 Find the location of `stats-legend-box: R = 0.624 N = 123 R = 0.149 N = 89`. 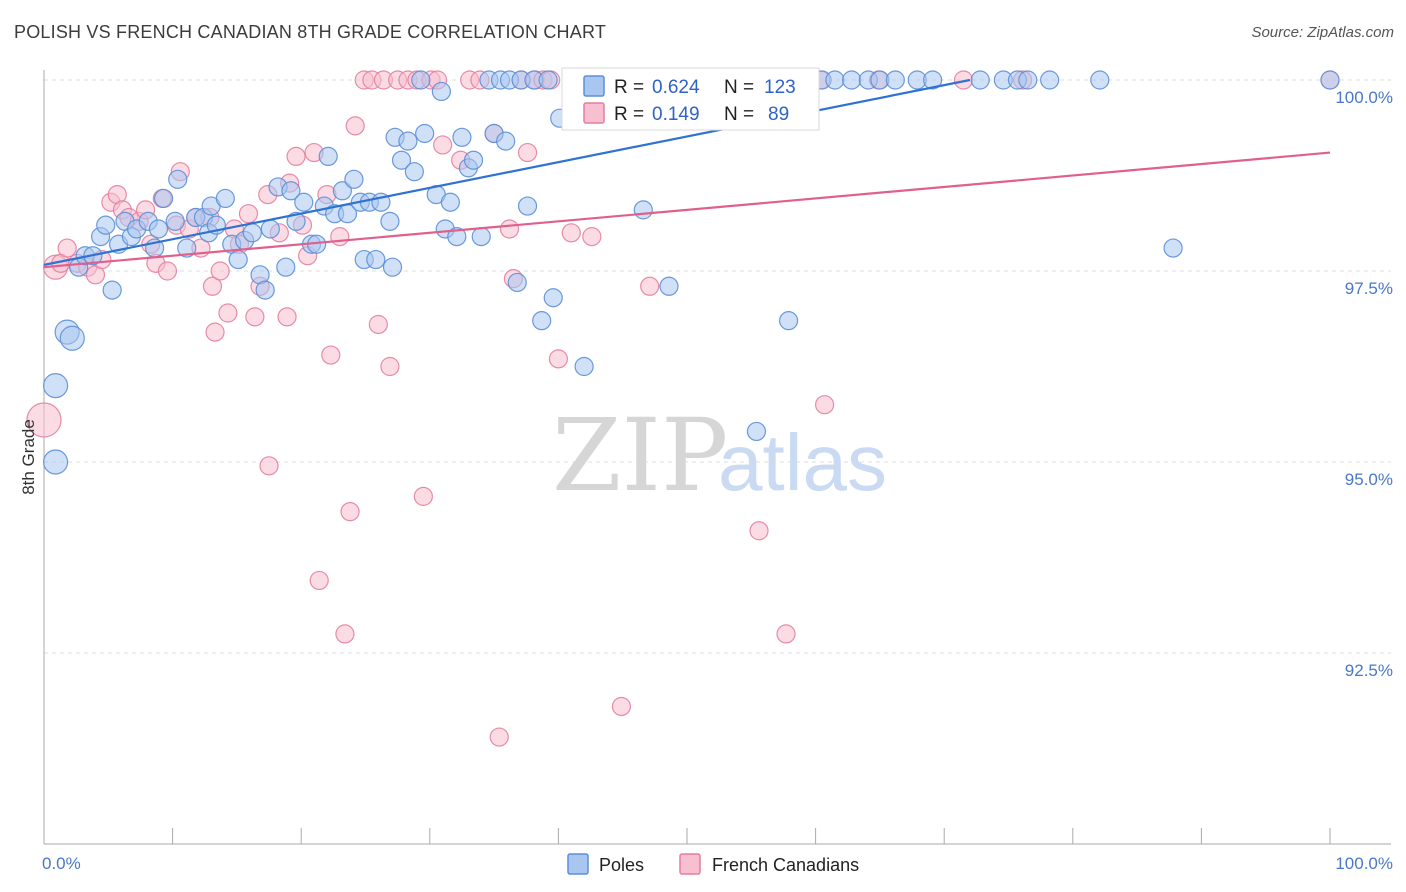

stats-legend-box: R = 0.624 N = 123 R = 0.149 N = 89 is located at coordinates (690, 99).